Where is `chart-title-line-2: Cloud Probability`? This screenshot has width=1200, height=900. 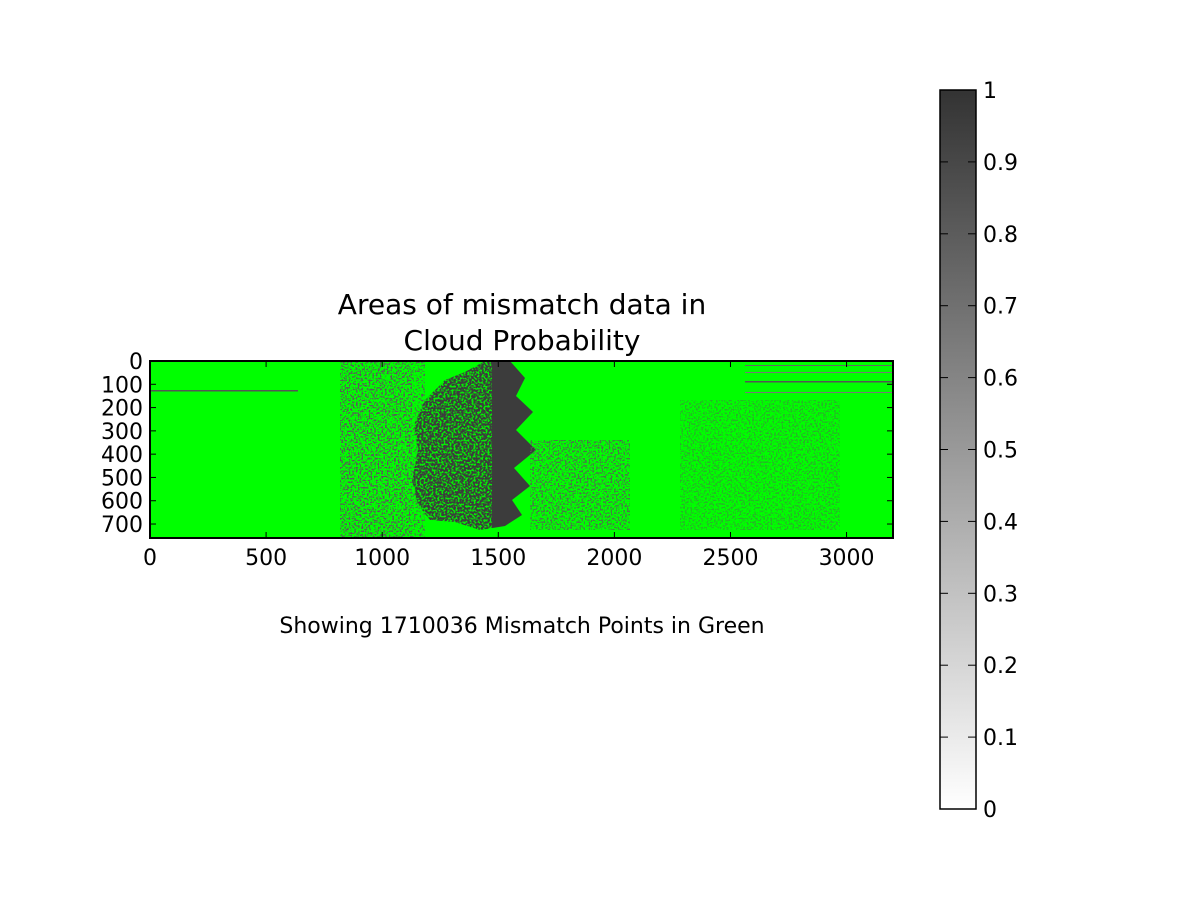 chart-title-line-2: Cloud Probability is located at coordinates (522, 340).